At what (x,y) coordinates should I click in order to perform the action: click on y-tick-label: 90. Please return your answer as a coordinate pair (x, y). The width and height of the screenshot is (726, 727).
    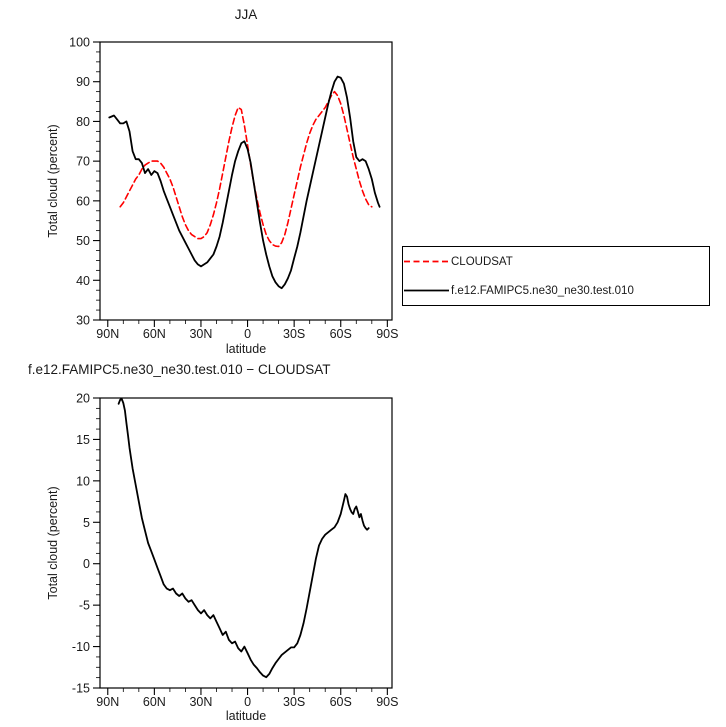
    Looking at the image, I should click on (83, 82).